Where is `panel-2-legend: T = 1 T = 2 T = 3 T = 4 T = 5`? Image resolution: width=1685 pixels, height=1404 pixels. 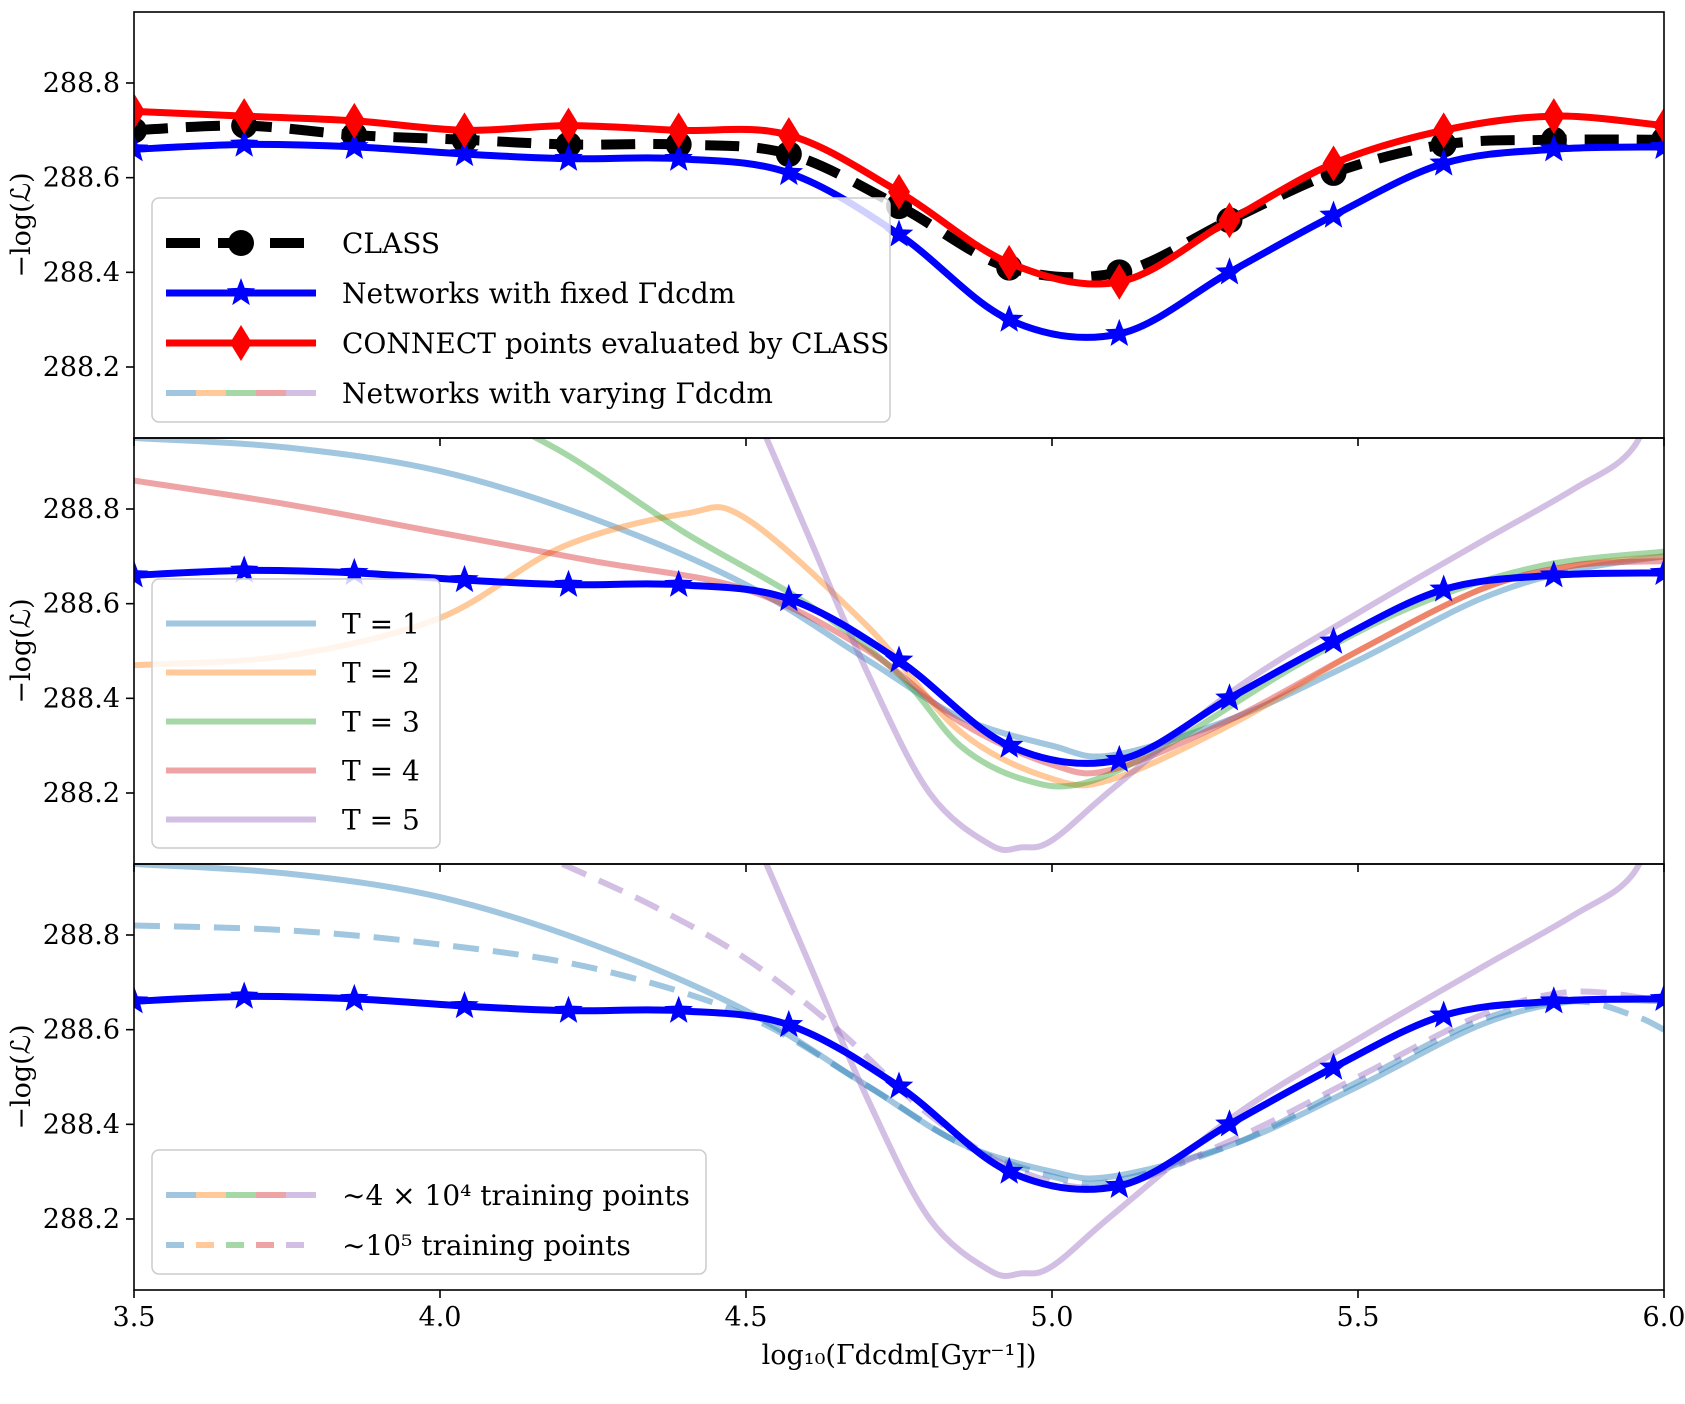
panel-2-legend: T = 1 T = 2 T = 3 T = 4 T = 5 is located at coordinates (296, 713).